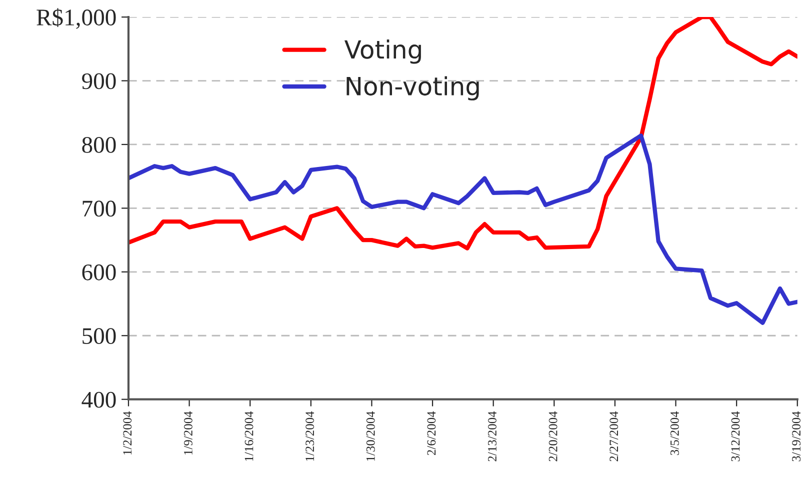 Image resolution: width=803 pixels, height=487 pixels. Describe the element at coordinates (382, 52) in the screenshot. I see `legend-label: Voting` at that location.